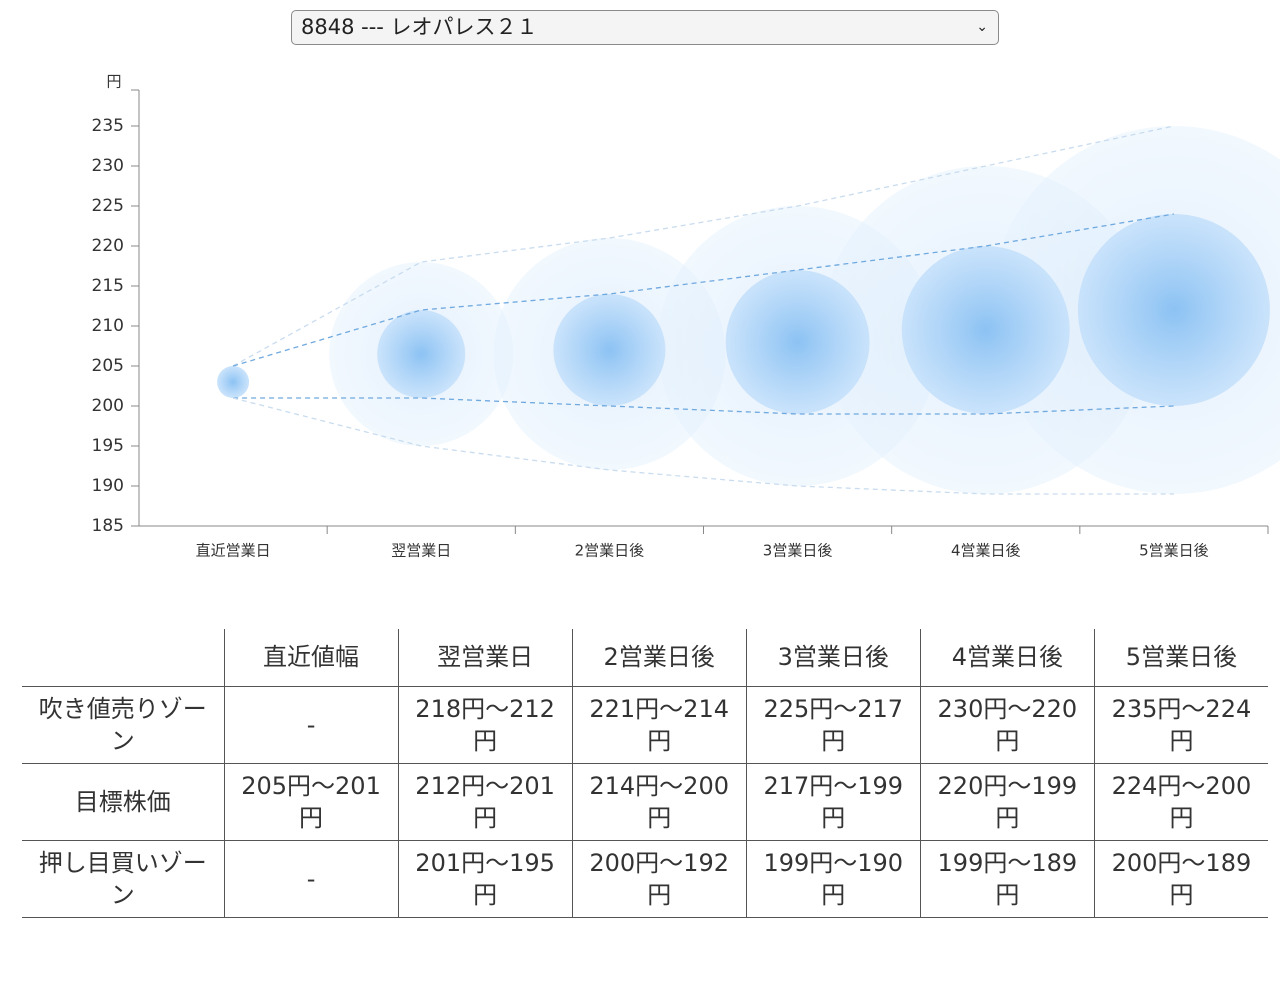 This screenshot has height=982, width=1280. Describe the element at coordinates (123, 658) in the screenshot. I see `corner-cell` at that location.